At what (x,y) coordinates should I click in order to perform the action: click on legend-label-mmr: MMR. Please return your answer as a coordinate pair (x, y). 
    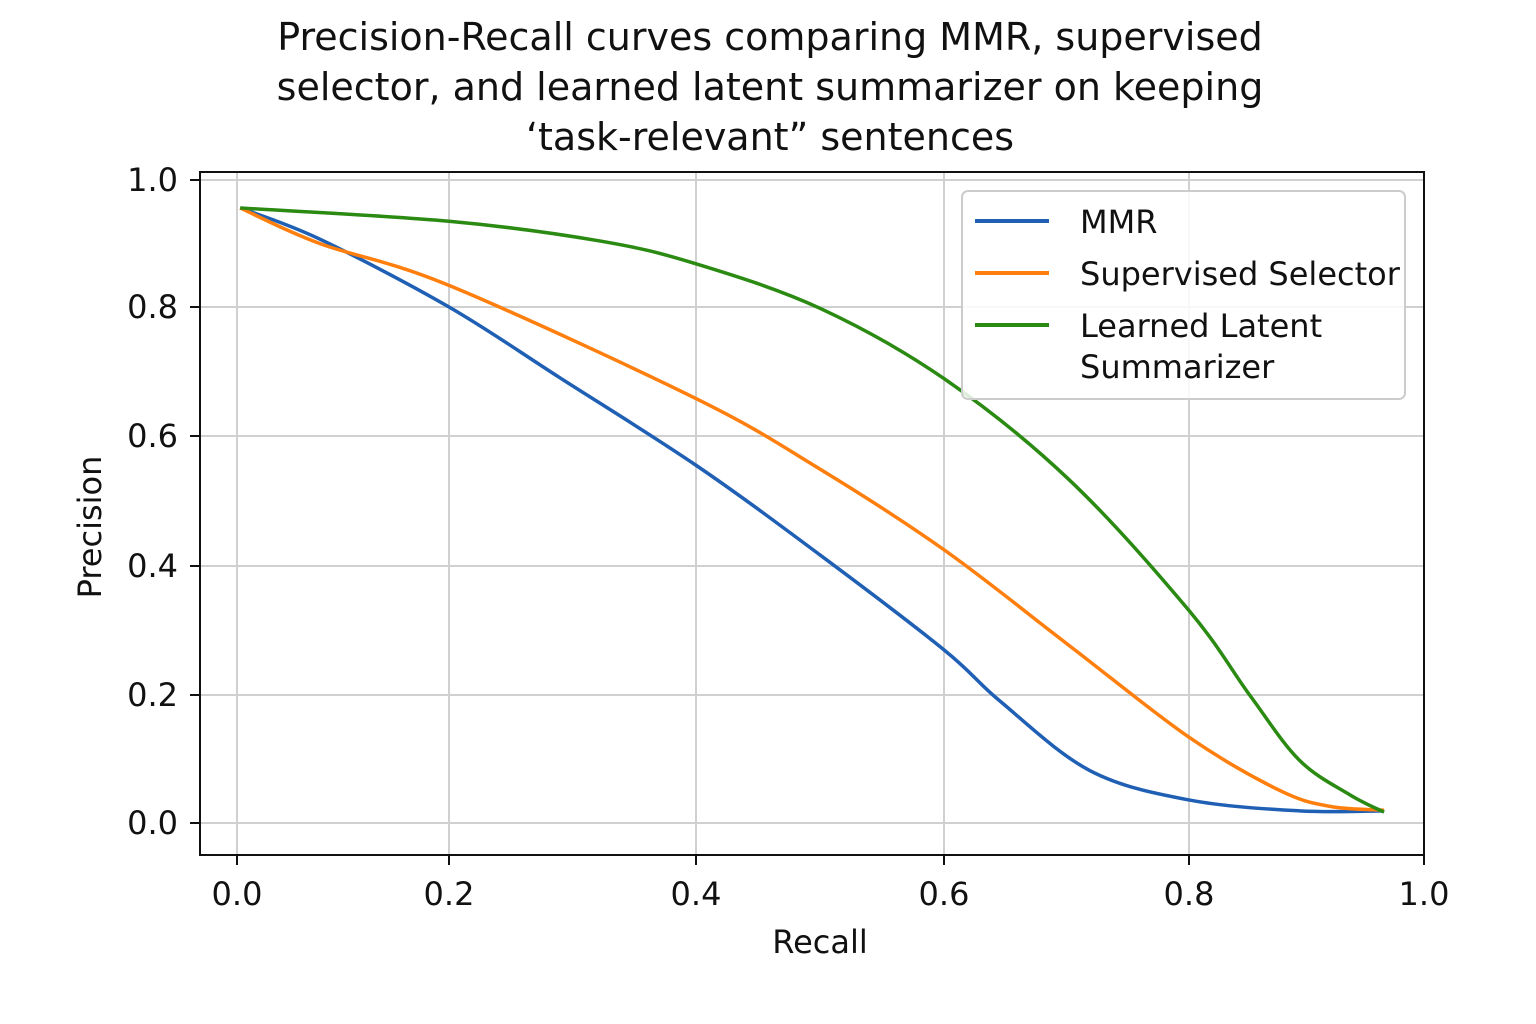
    Looking at the image, I should click on (1118, 222).